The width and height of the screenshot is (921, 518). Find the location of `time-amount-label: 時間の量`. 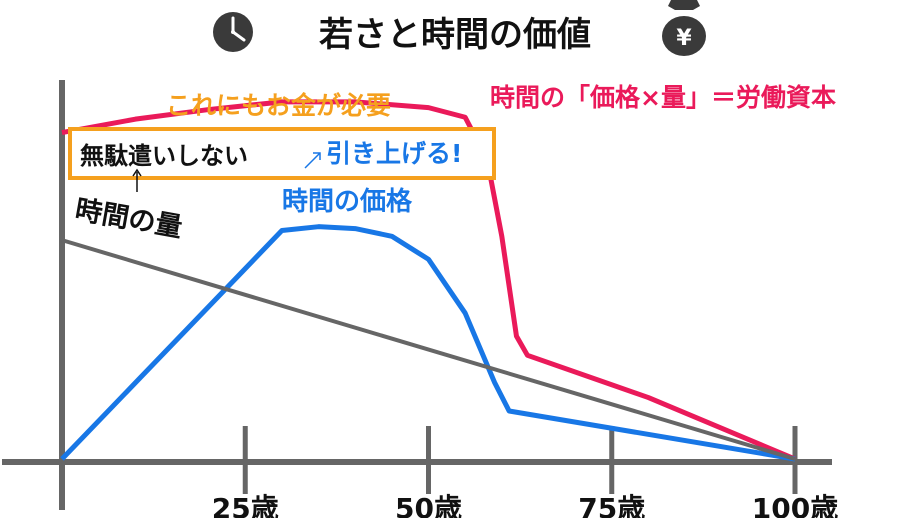

time-amount-label: 時間の量 is located at coordinates (129, 218).